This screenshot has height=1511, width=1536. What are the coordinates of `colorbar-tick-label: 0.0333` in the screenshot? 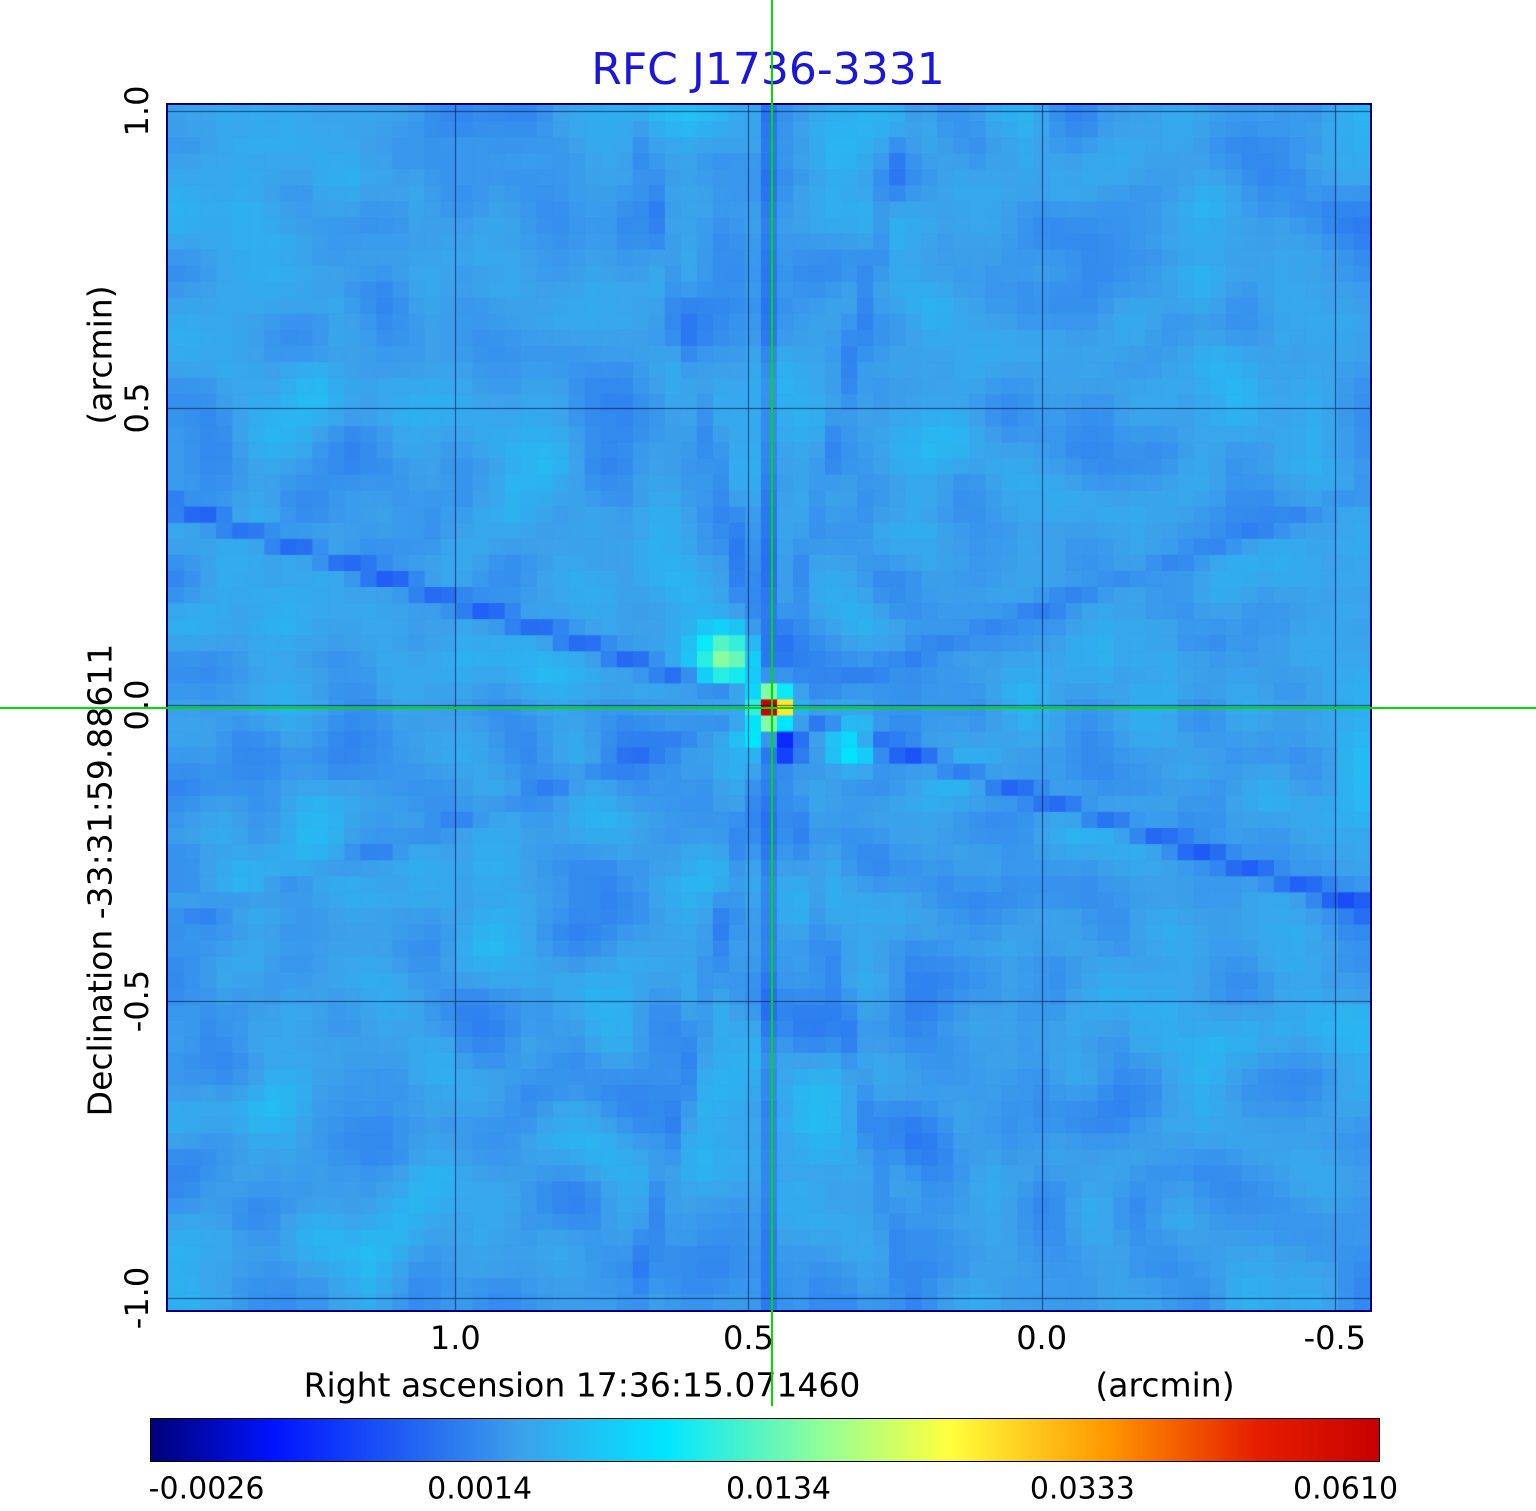 It's located at (1082, 1489).